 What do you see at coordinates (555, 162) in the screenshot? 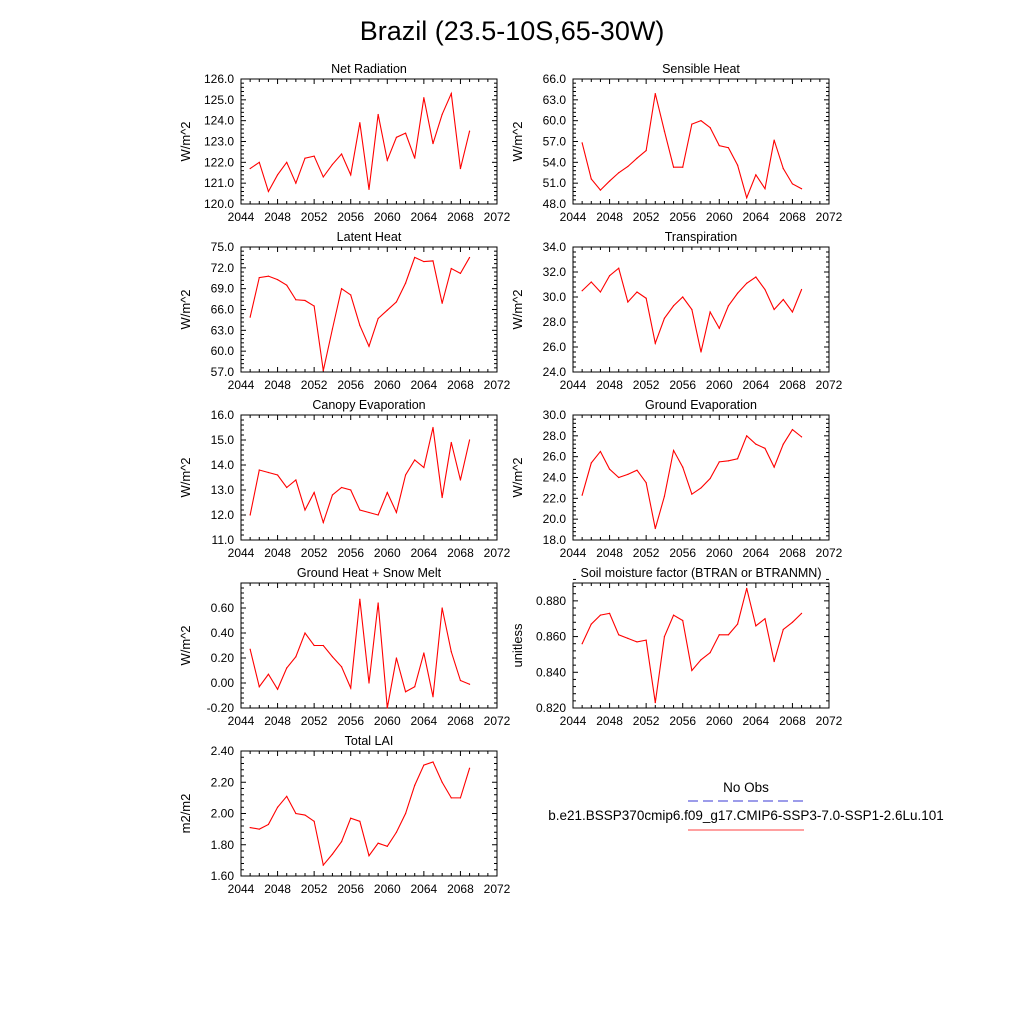
I see `y-tick-label: 54.0` at bounding box center [555, 162].